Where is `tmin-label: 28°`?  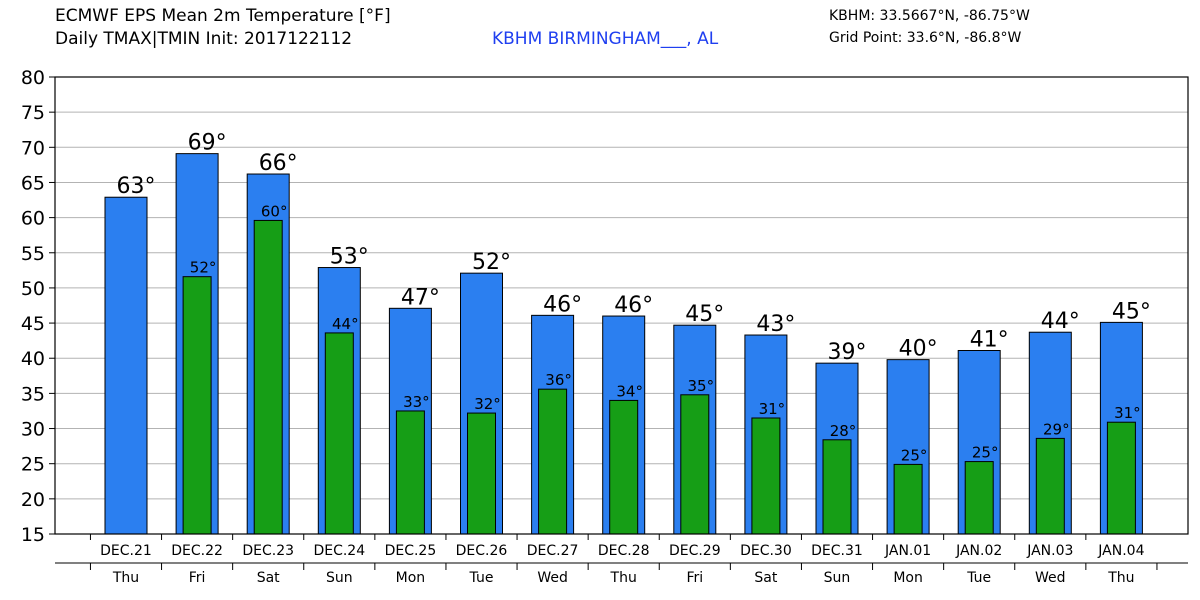 tmin-label: 28° is located at coordinates (843, 431).